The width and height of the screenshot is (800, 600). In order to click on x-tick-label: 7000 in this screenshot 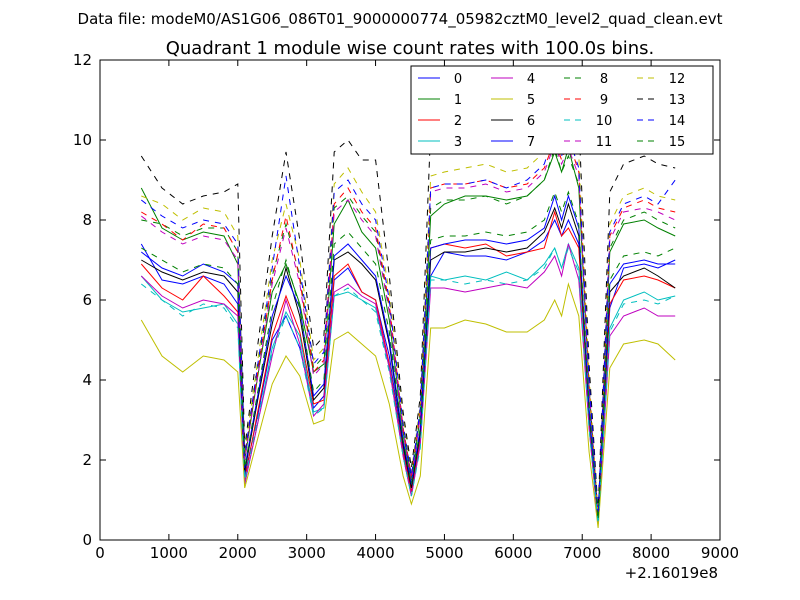, I will do `click(582, 553)`.